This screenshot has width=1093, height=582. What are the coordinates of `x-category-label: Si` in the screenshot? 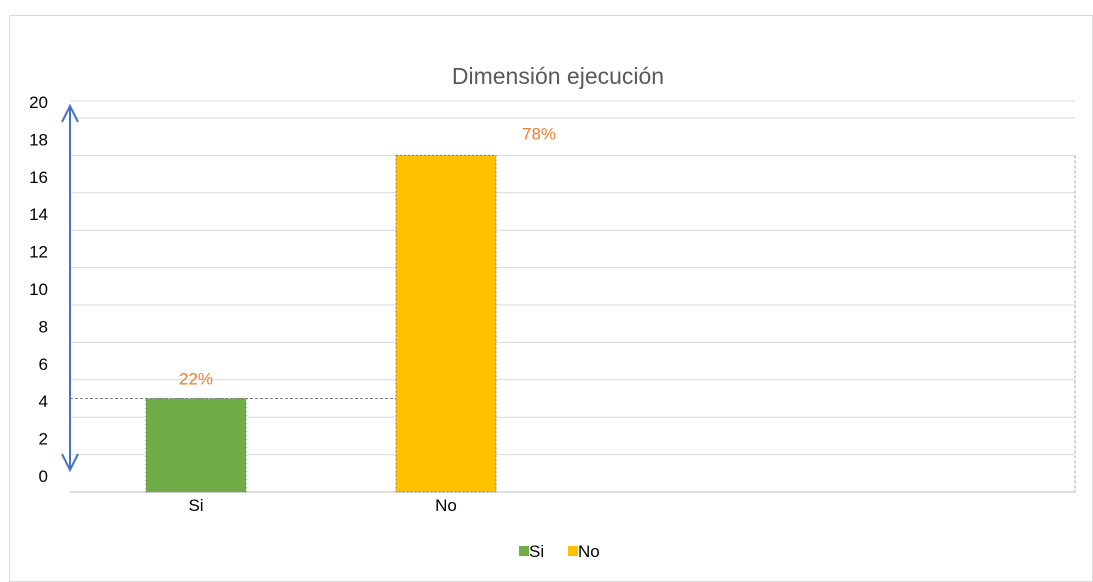 It's located at (195, 505).